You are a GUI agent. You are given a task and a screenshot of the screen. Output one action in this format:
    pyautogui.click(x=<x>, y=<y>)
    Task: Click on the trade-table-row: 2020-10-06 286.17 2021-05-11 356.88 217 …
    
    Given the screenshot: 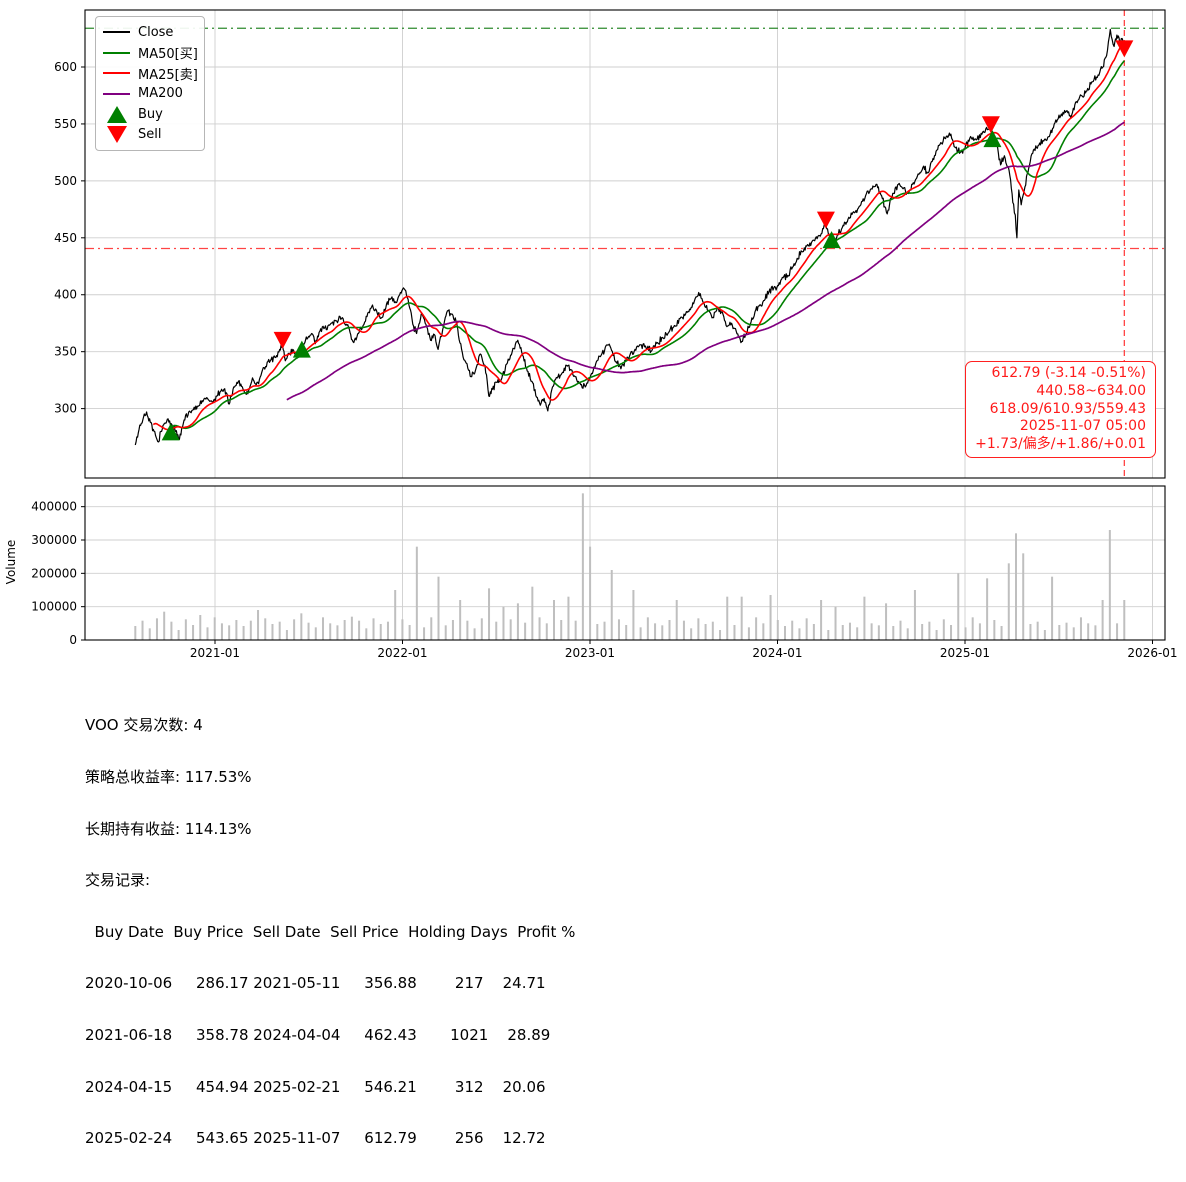 What is the action you would take?
    pyautogui.click(x=315, y=983)
    